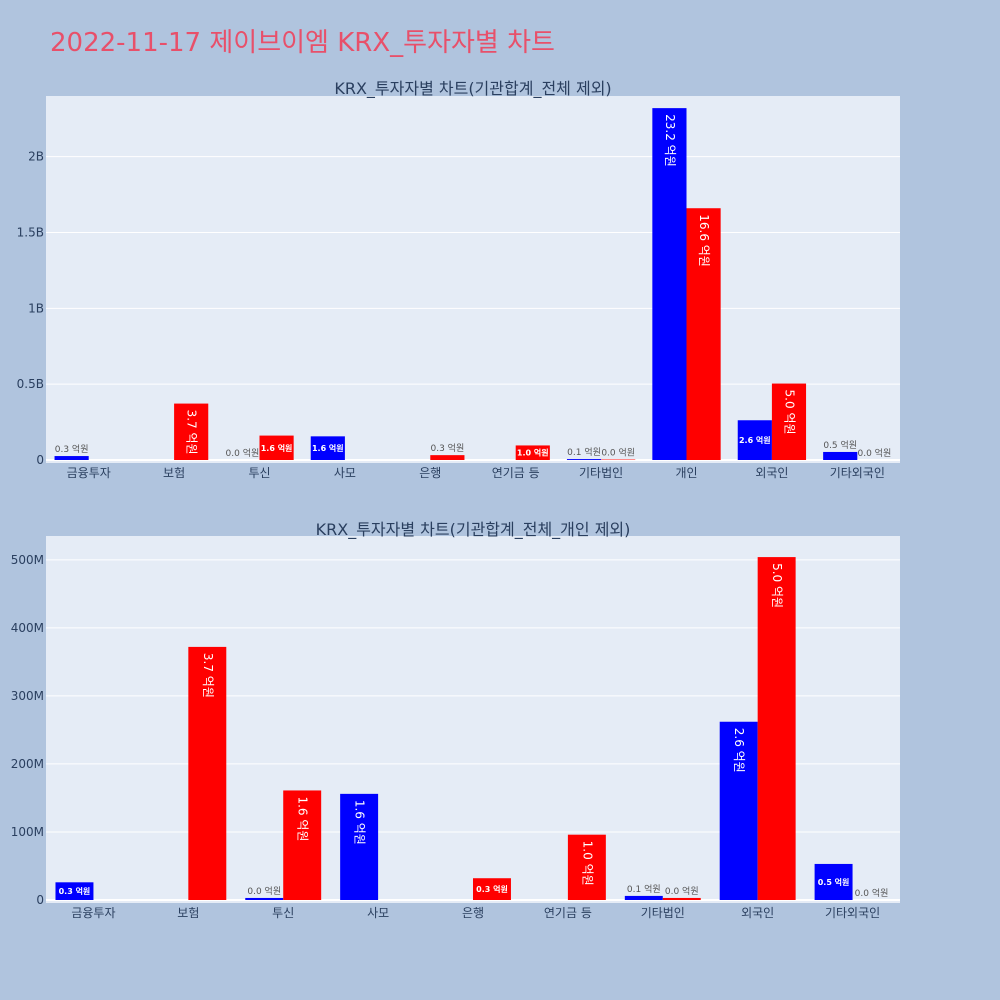  What do you see at coordinates (27, 560) in the screenshot?
I see `y-tick-label: 500M` at bounding box center [27, 560].